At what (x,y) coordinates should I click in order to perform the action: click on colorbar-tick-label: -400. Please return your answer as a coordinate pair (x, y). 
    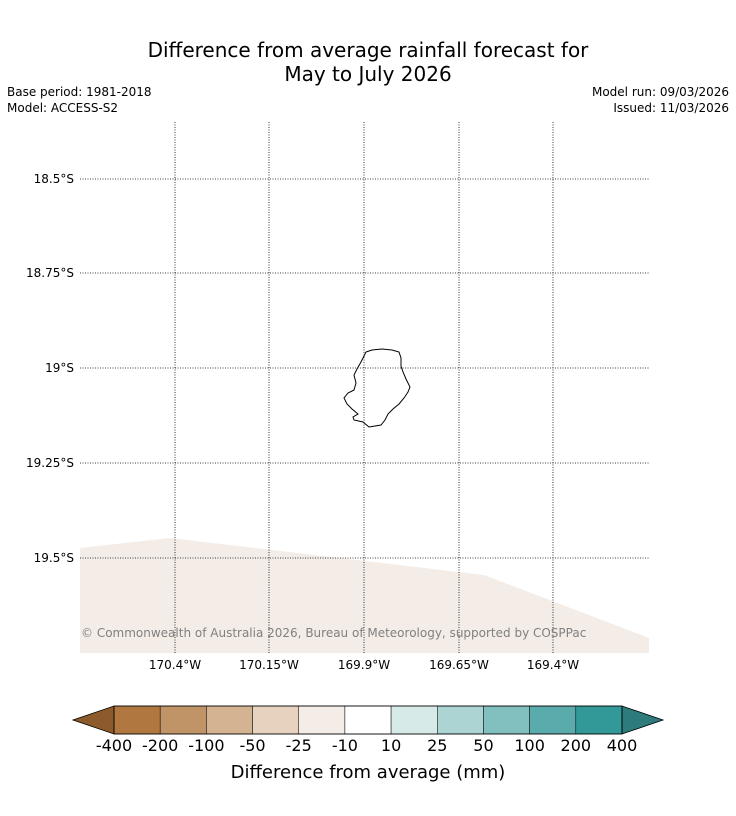
    Looking at the image, I should click on (114, 745).